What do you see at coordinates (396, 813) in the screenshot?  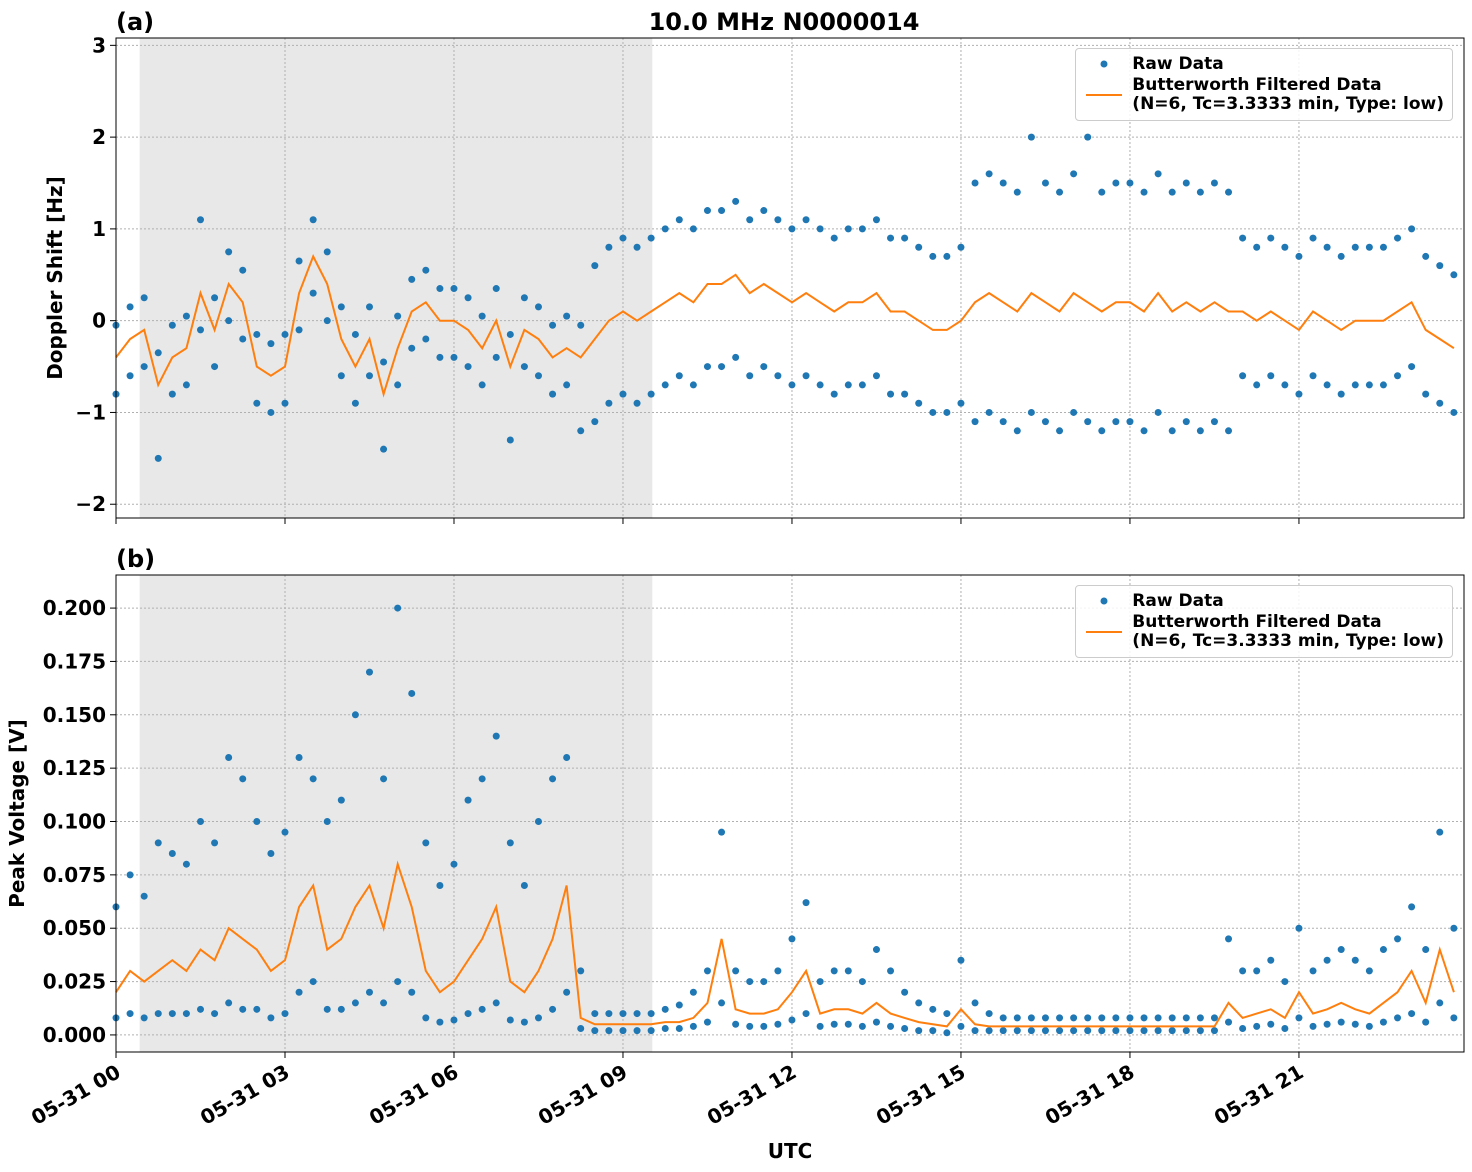 I see `shaded-span` at bounding box center [396, 813].